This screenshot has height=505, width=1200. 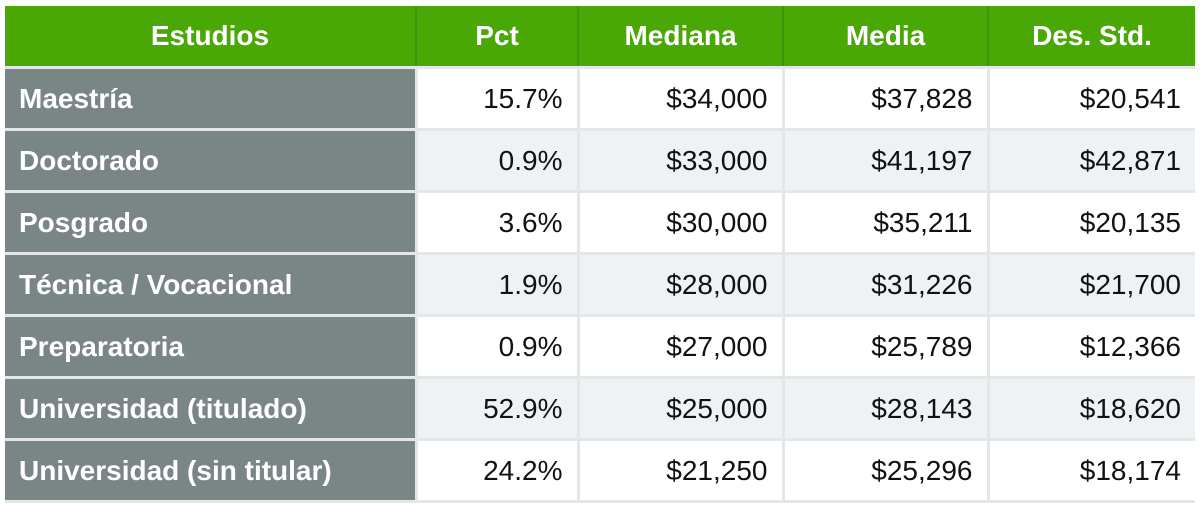 I want to click on cell-des-std: $12,366, so click(x=1091, y=346).